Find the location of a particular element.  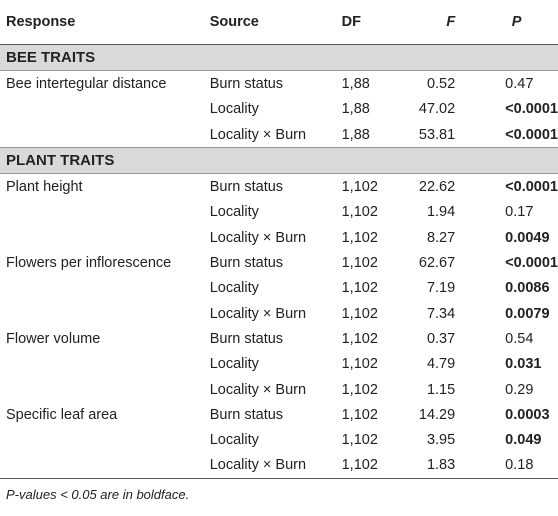

table-row: Locality × Burn 1,102 1.15 0.29 is located at coordinates (279, 389).